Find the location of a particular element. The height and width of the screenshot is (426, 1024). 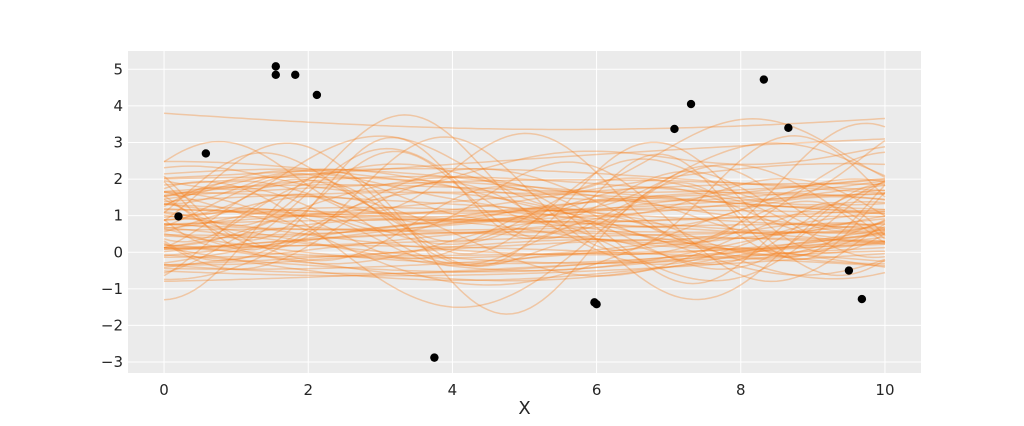

y-tick-label: 4 is located at coordinates (118, 106).